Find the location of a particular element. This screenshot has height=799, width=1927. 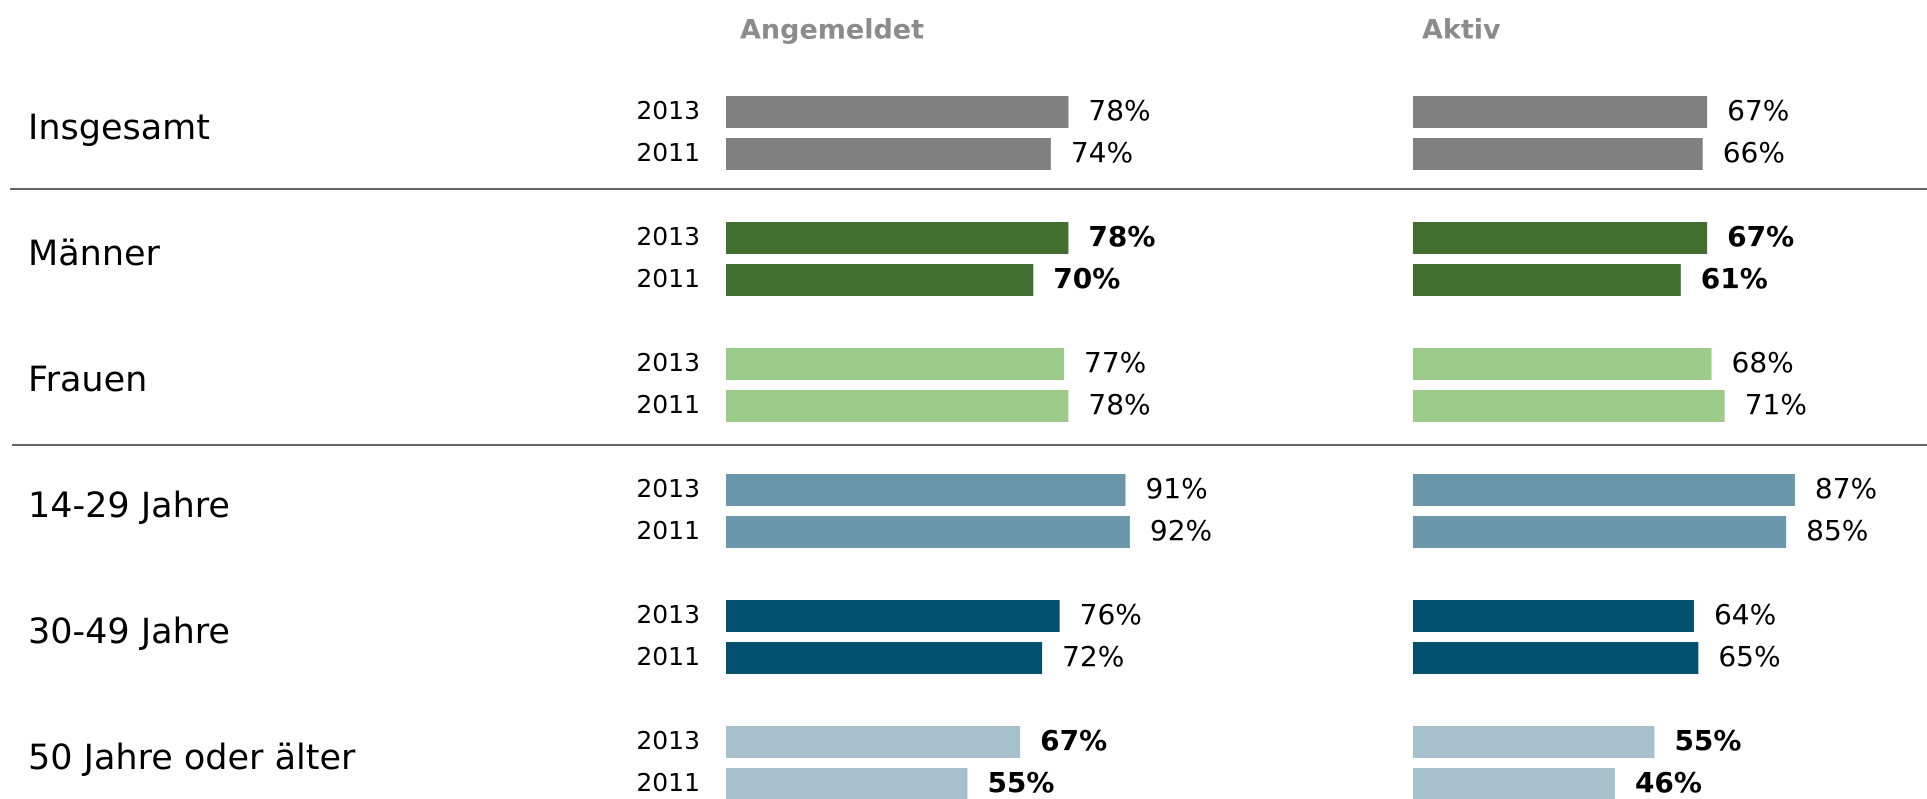

group-label: Männer is located at coordinates (94, 254).